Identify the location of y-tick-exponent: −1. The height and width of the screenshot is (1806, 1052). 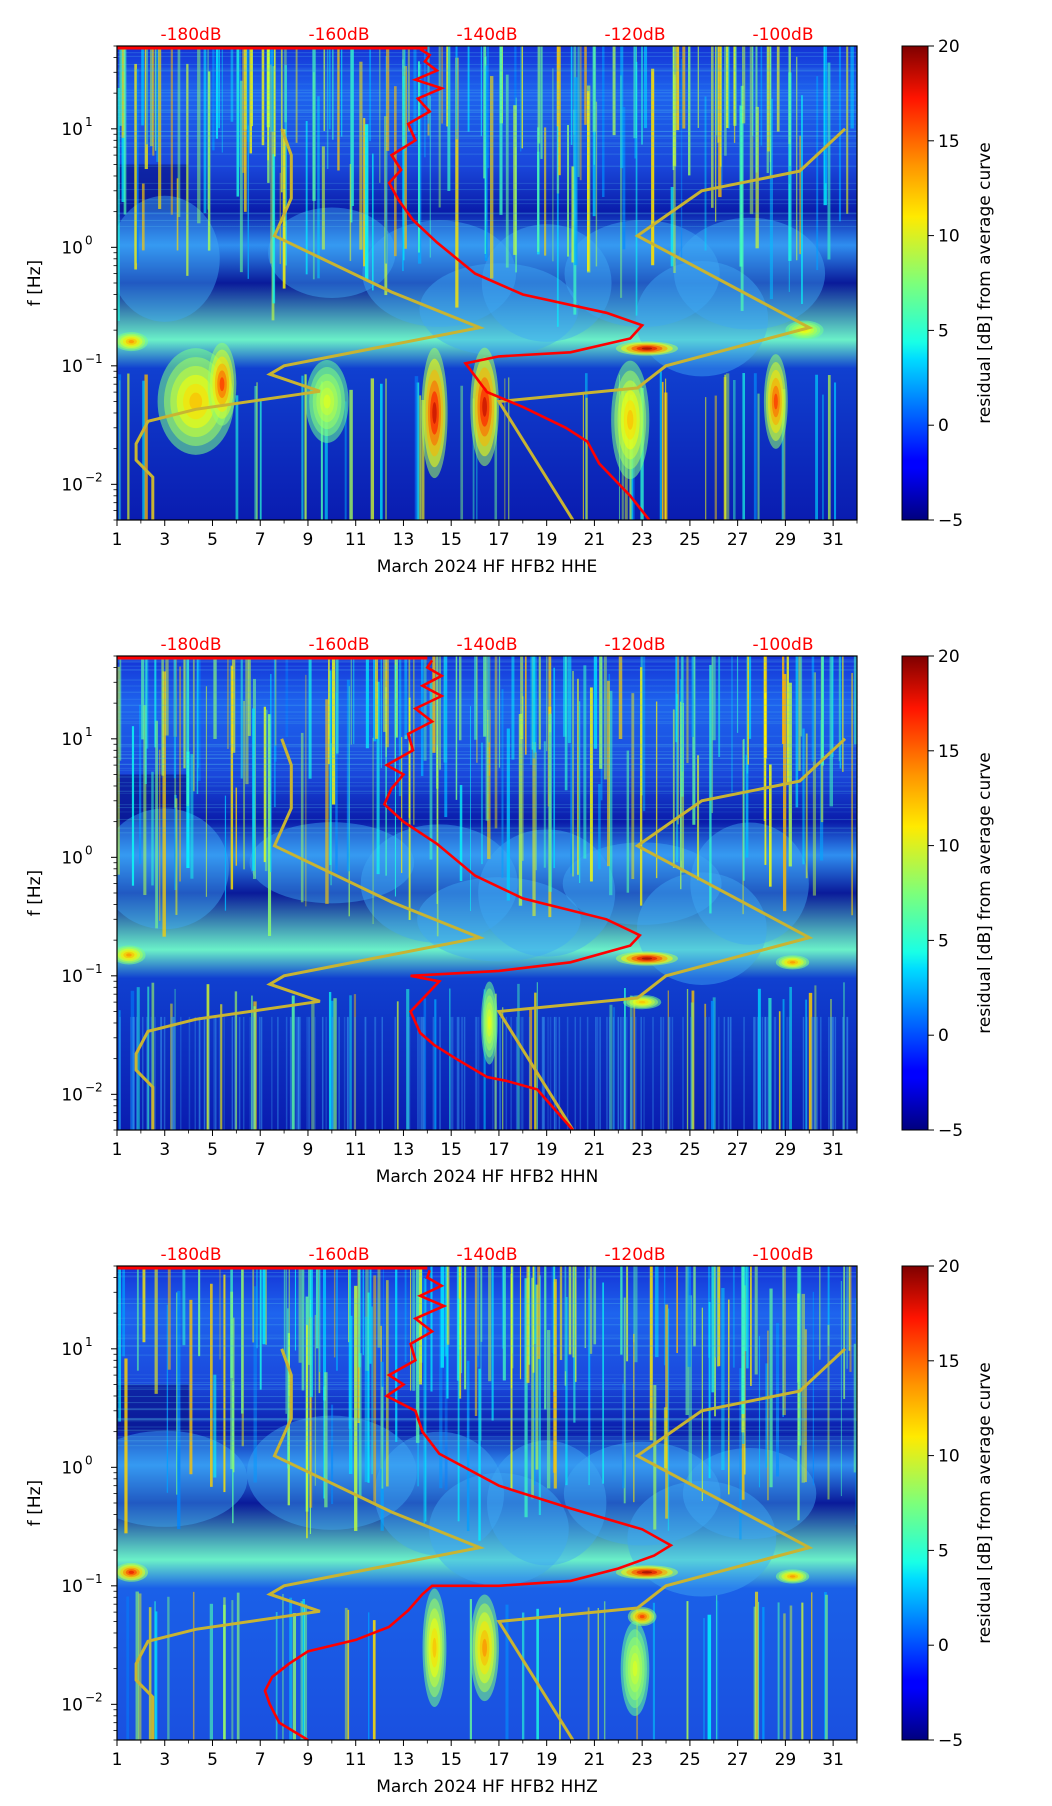
(94, 359).